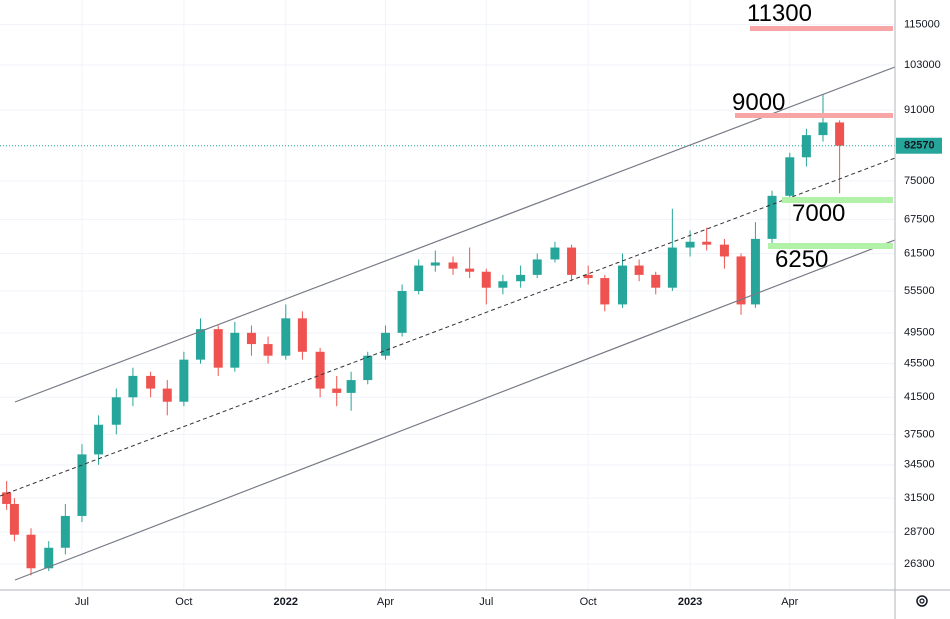  I want to click on gear, so click(922, 601).